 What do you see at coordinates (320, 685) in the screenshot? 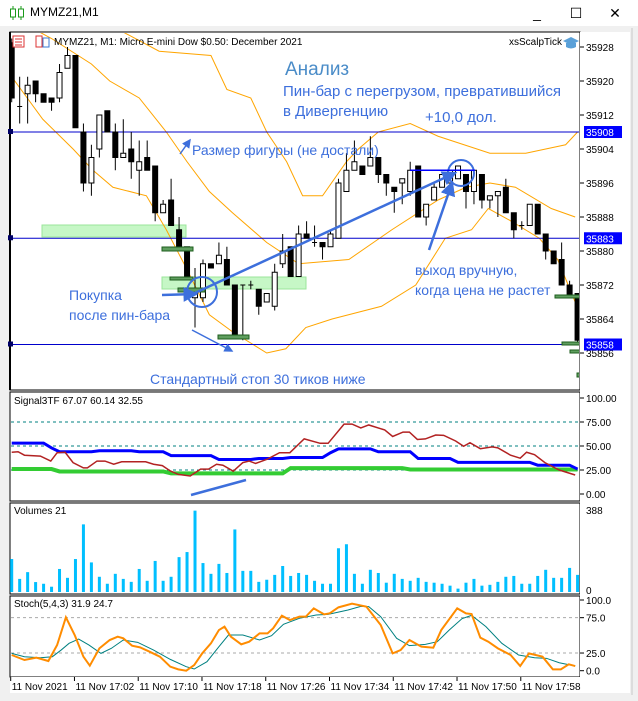
I see `time-axis` at bounding box center [320, 685].